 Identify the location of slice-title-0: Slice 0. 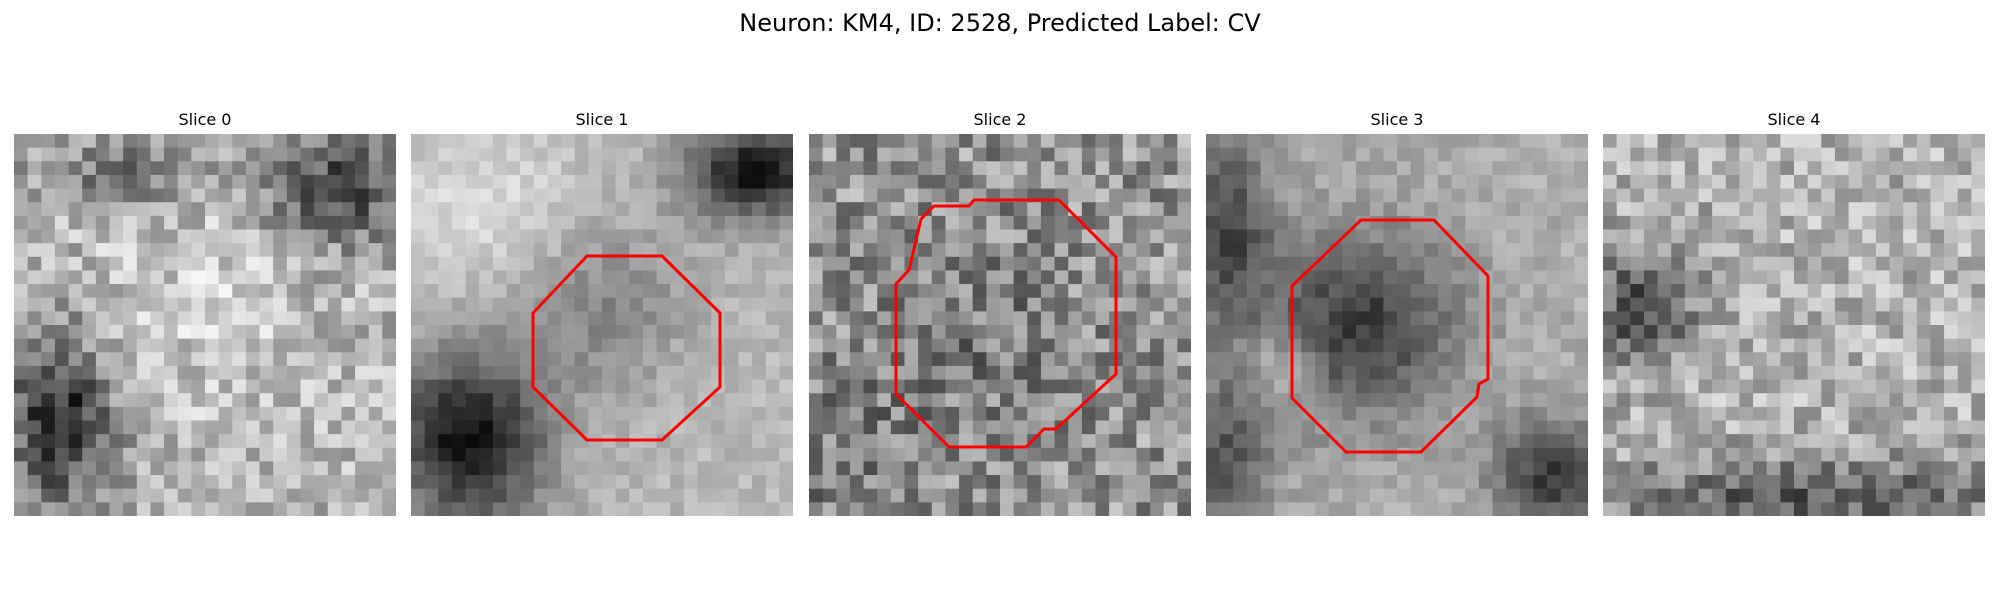
(205, 119).